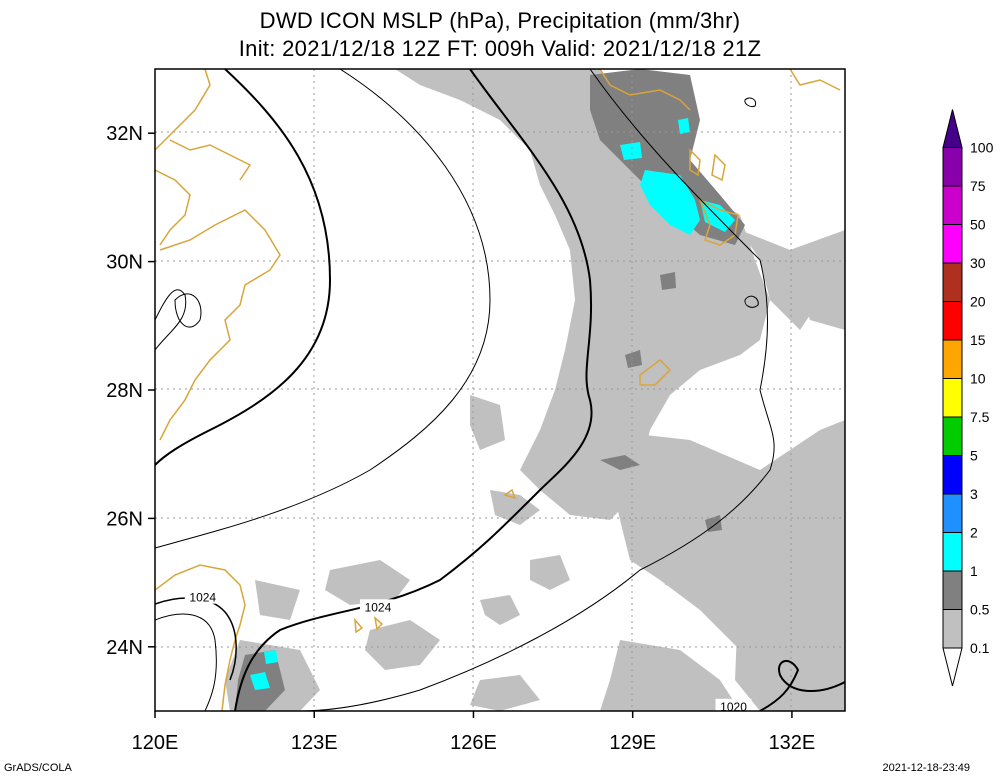 This screenshot has width=1000, height=779. What do you see at coordinates (733, 707) in the screenshot?
I see `isobar-label: 1020` at bounding box center [733, 707].